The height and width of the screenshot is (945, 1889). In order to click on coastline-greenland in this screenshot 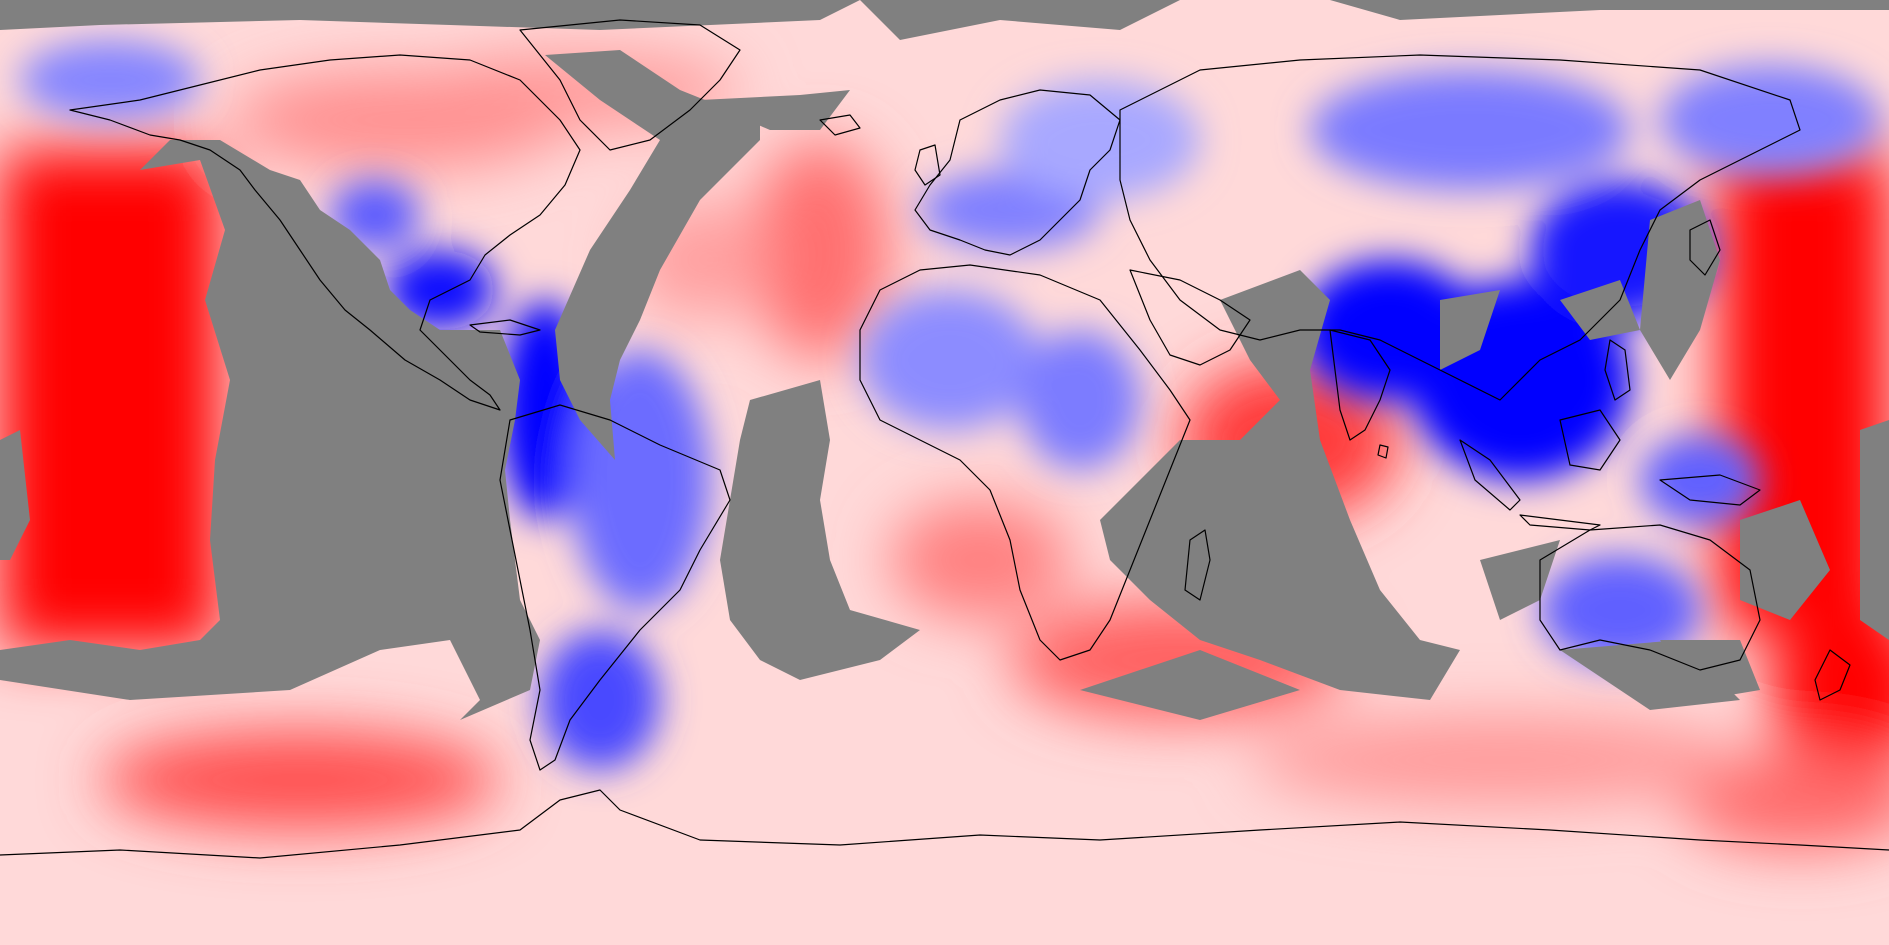, I will do `click(630, 85)`.